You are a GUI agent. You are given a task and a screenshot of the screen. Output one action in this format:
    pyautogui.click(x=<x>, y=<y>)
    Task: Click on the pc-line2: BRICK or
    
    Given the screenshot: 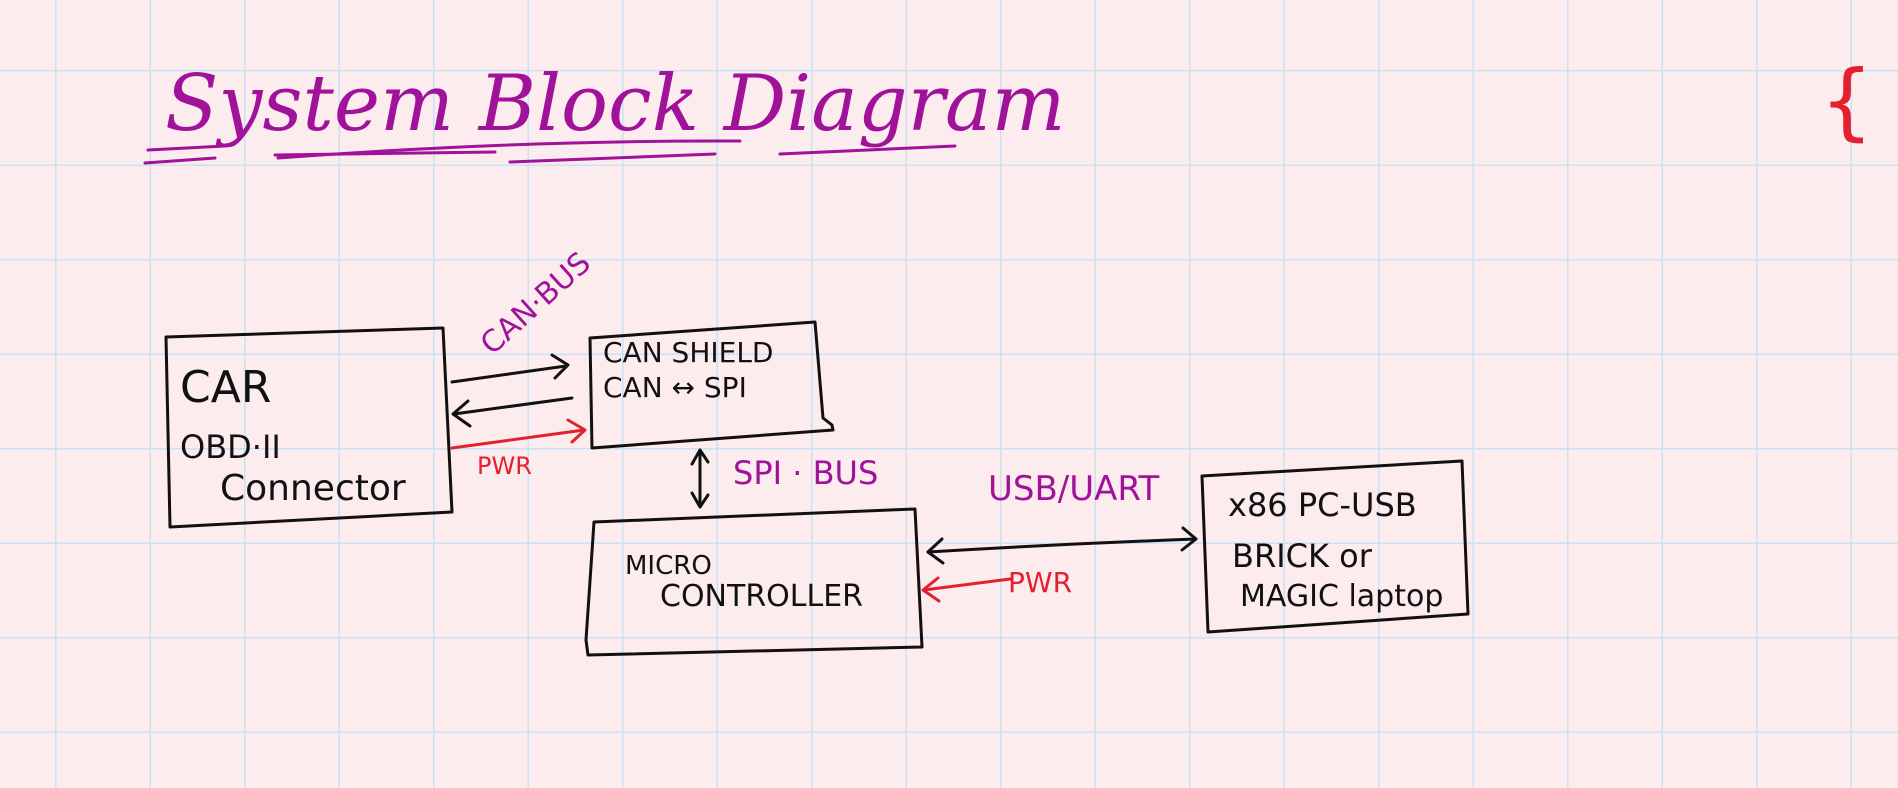 What is the action you would take?
    pyautogui.click(x=1302, y=556)
    